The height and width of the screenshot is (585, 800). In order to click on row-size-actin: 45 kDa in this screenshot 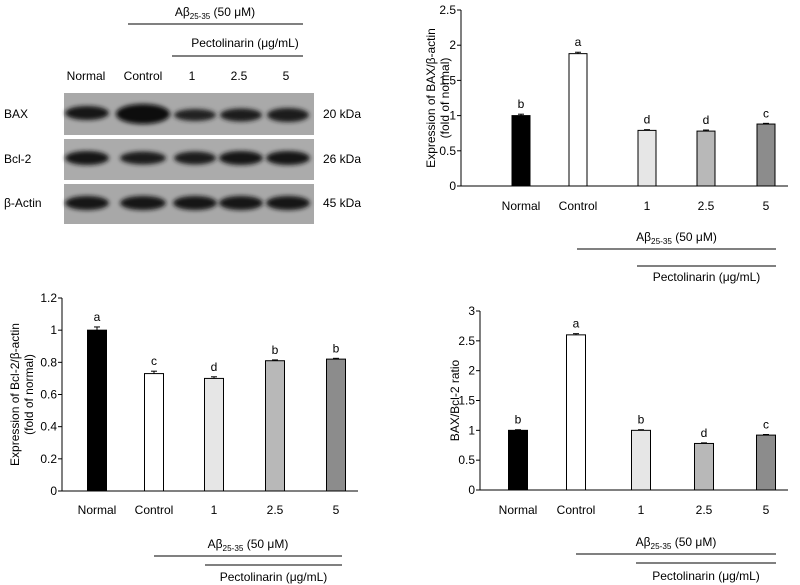, I will do `click(342, 203)`.